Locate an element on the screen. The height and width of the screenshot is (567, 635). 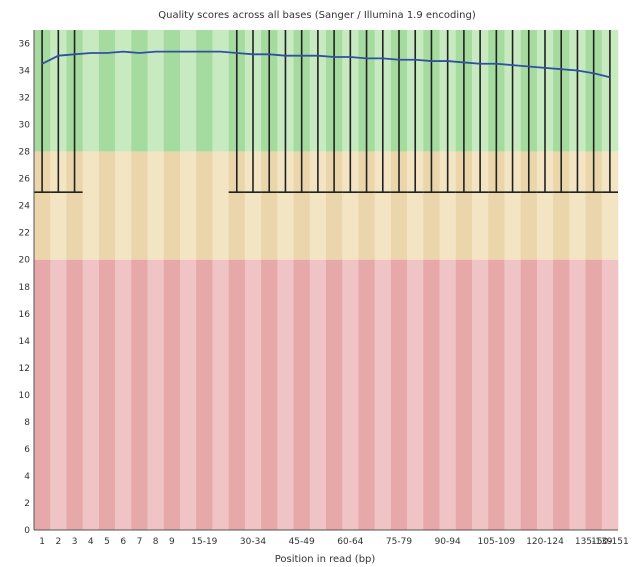
x-tick-label: 90-94 is located at coordinates (448, 542).